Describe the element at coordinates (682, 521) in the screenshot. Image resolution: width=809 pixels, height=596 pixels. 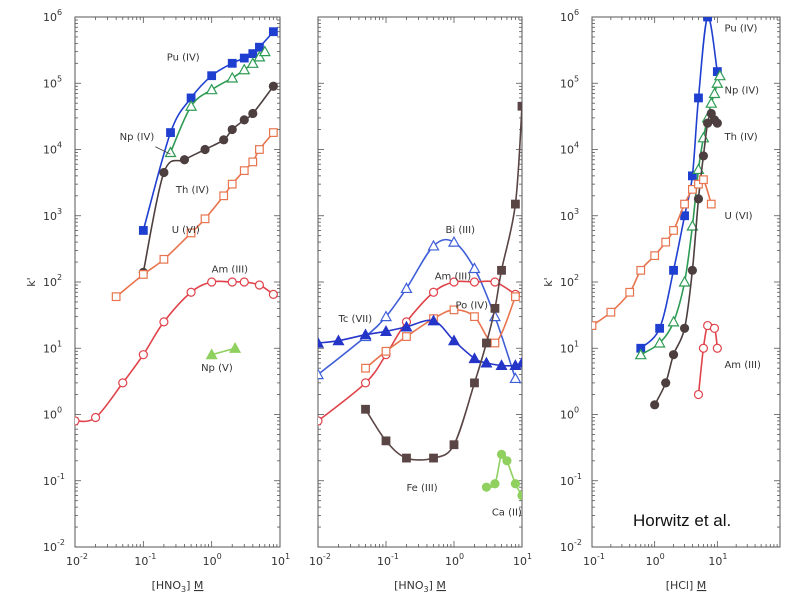
I see `credit-text: Horwitz et al.` at that location.